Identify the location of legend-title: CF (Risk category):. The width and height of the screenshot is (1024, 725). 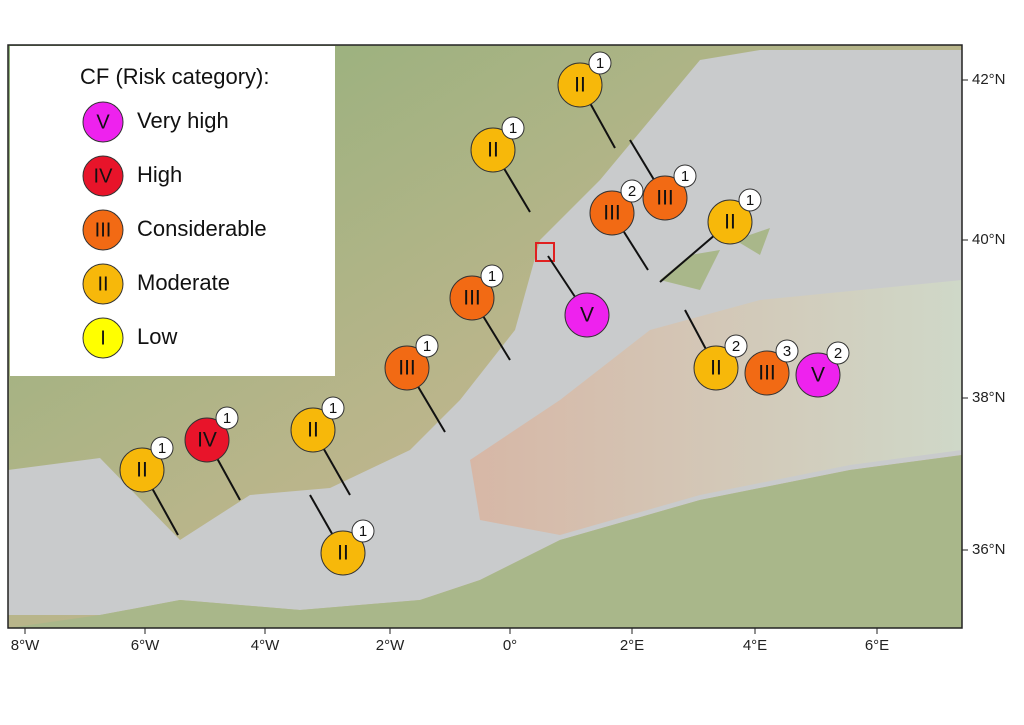
(174, 76).